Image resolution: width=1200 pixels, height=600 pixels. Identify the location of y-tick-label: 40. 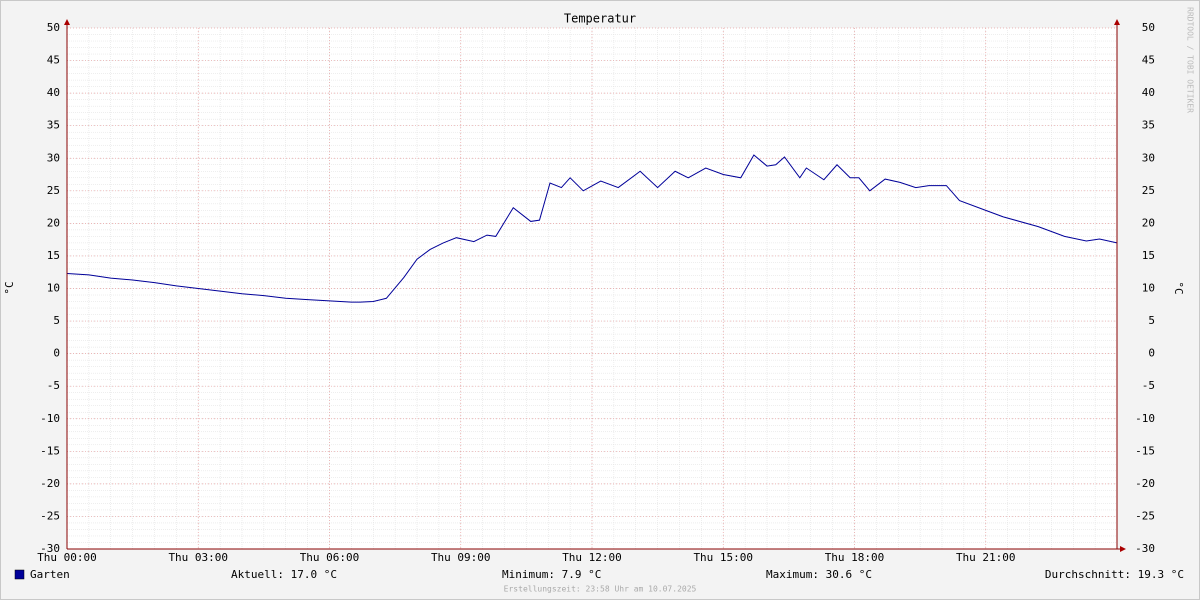
(53, 92).